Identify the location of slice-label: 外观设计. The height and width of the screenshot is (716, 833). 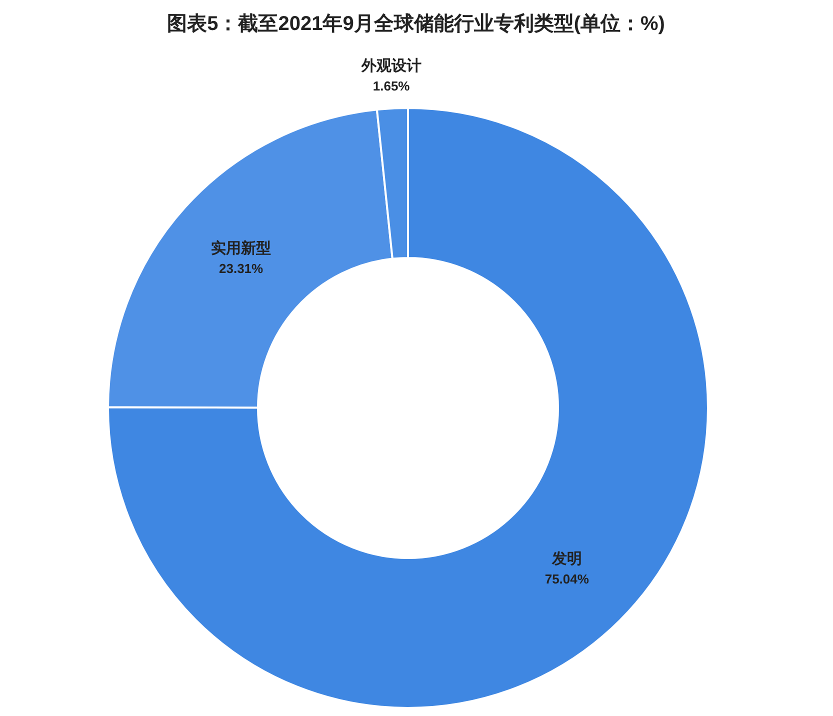
(391, 65).